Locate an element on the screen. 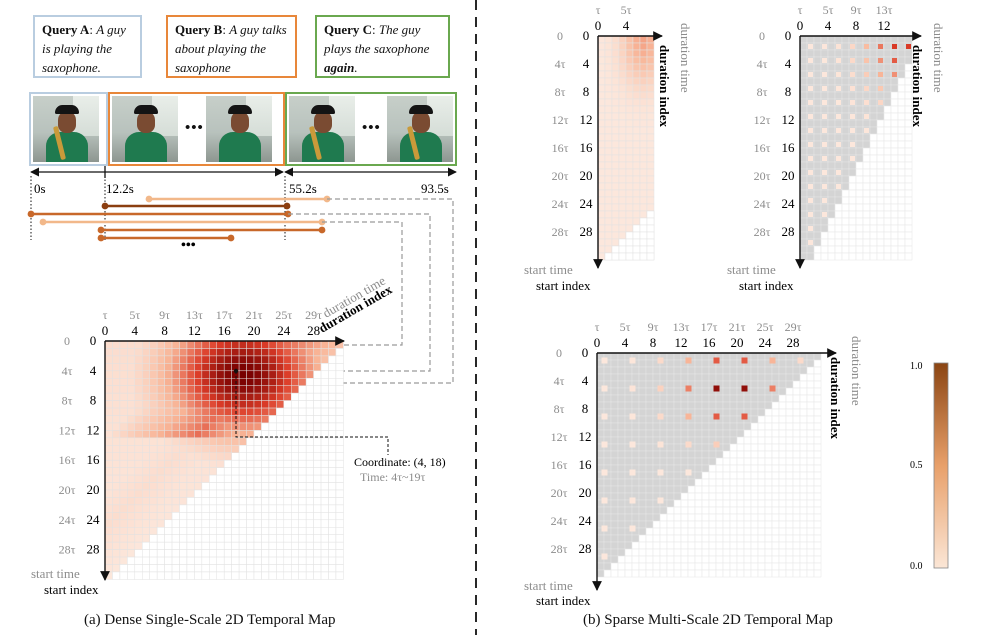 Image resolution: width=1003 pixels, height=635 pixels. timeline-t1: 12.2s is located at coordinates (120, 188).